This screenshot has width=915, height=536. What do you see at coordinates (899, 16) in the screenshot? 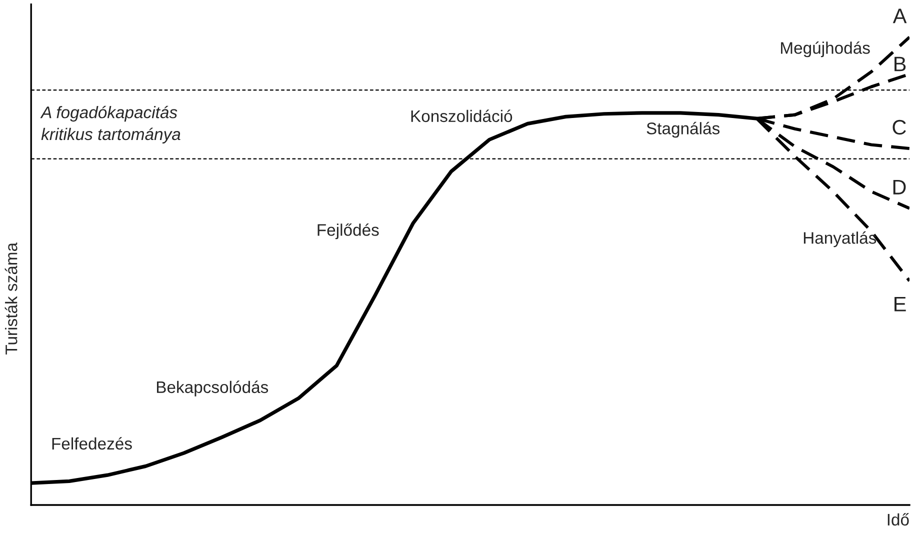
I see `series-label: A` at bounding box center [899, 16].